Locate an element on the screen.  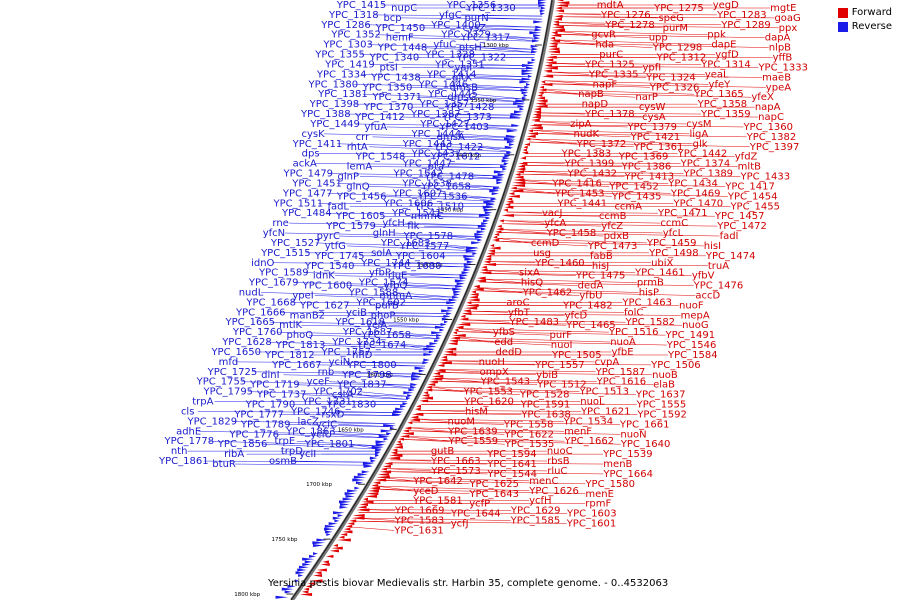
gene-label: btuR is located at coordinates (224, 464).